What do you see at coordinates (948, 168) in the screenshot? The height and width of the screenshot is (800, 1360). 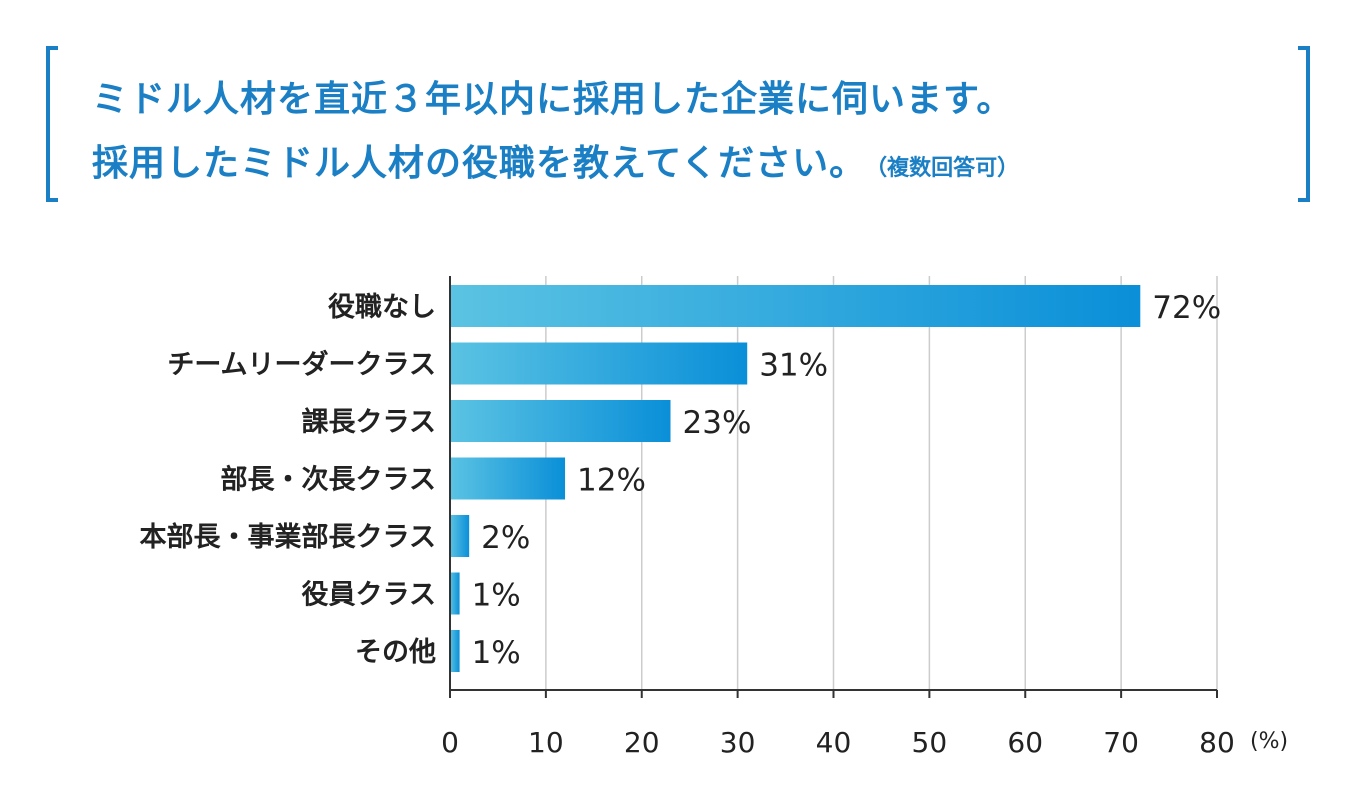 I see `title-note: （複数回答可）` at bounding box center [948, 168].